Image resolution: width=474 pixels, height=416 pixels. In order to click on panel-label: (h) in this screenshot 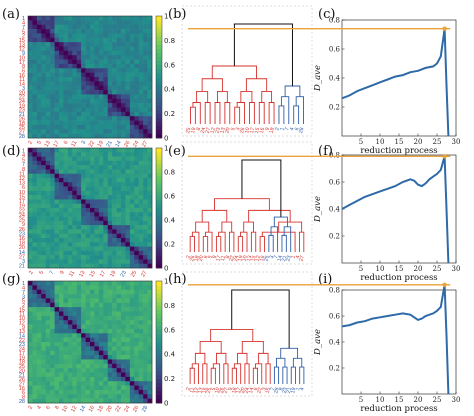, I will do `click(177, 279)`.